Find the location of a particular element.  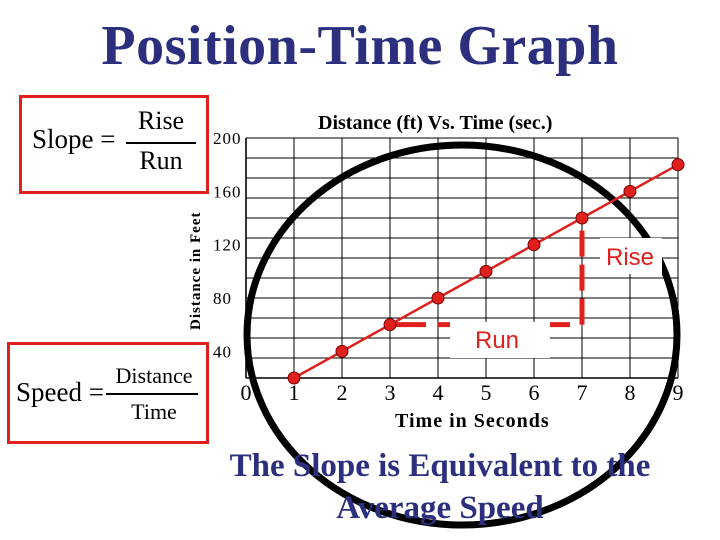

y-tick-label: 120 is located at coordinates (227, 245).